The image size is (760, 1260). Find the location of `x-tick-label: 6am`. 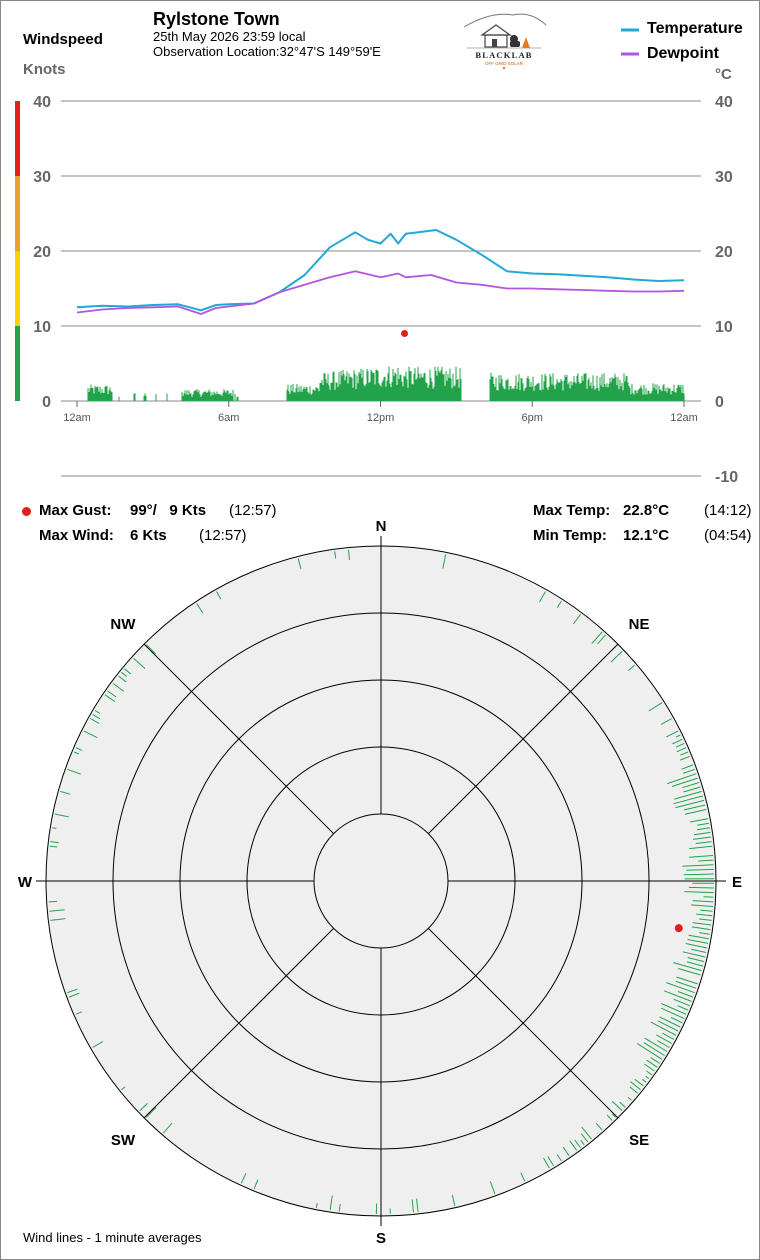

x-tick-label: 6am is located at coordinates (228, 418).